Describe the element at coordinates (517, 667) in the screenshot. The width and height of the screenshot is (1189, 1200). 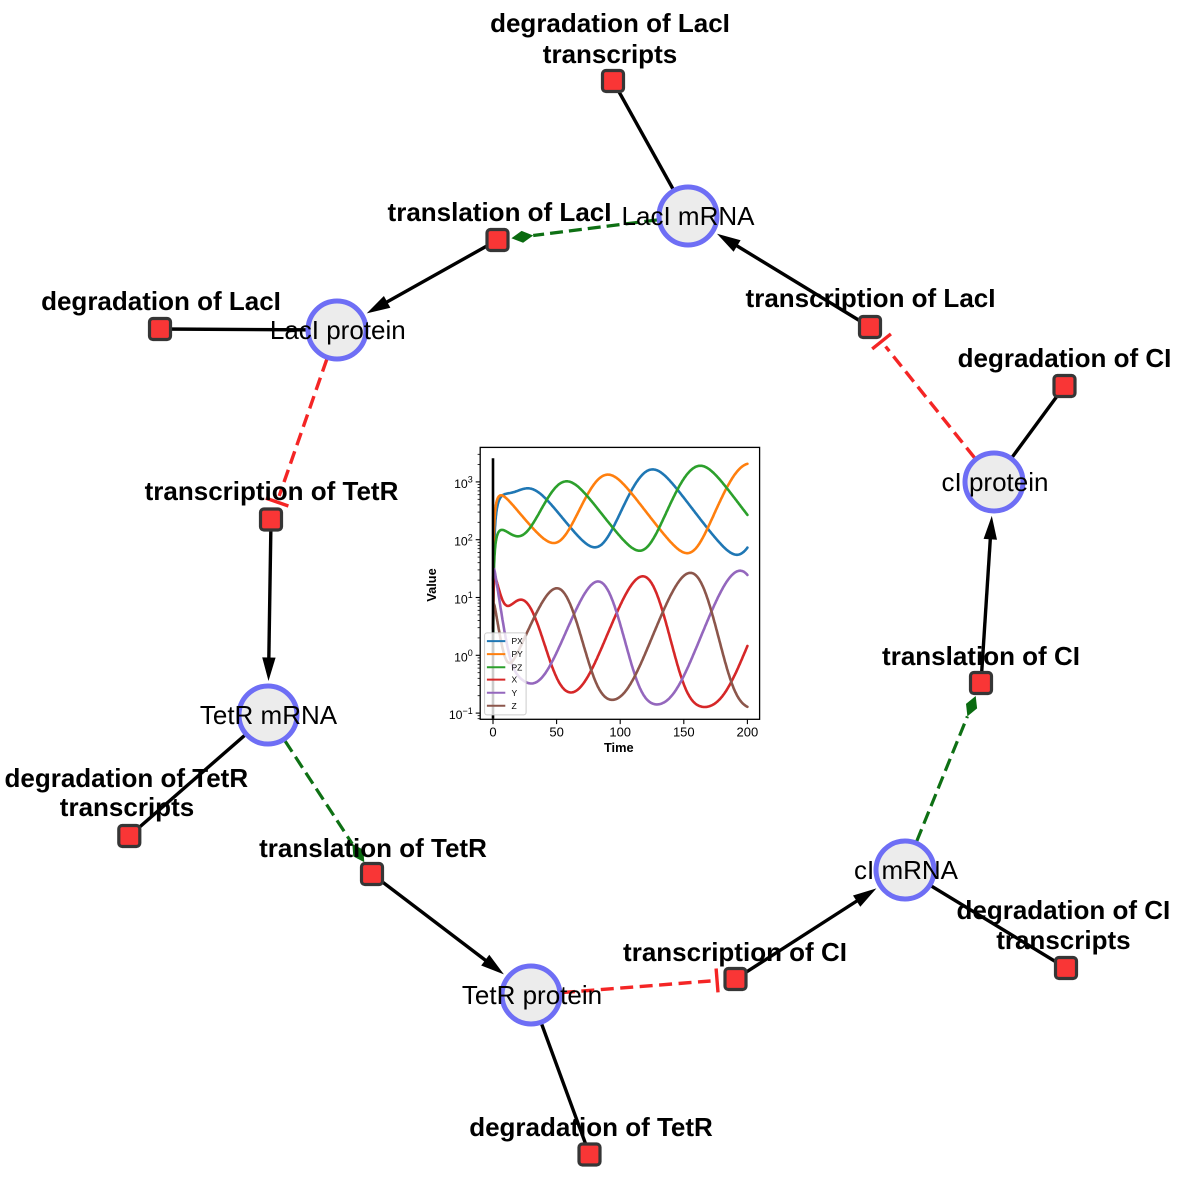
I see `svg-text: PZ` at that location.